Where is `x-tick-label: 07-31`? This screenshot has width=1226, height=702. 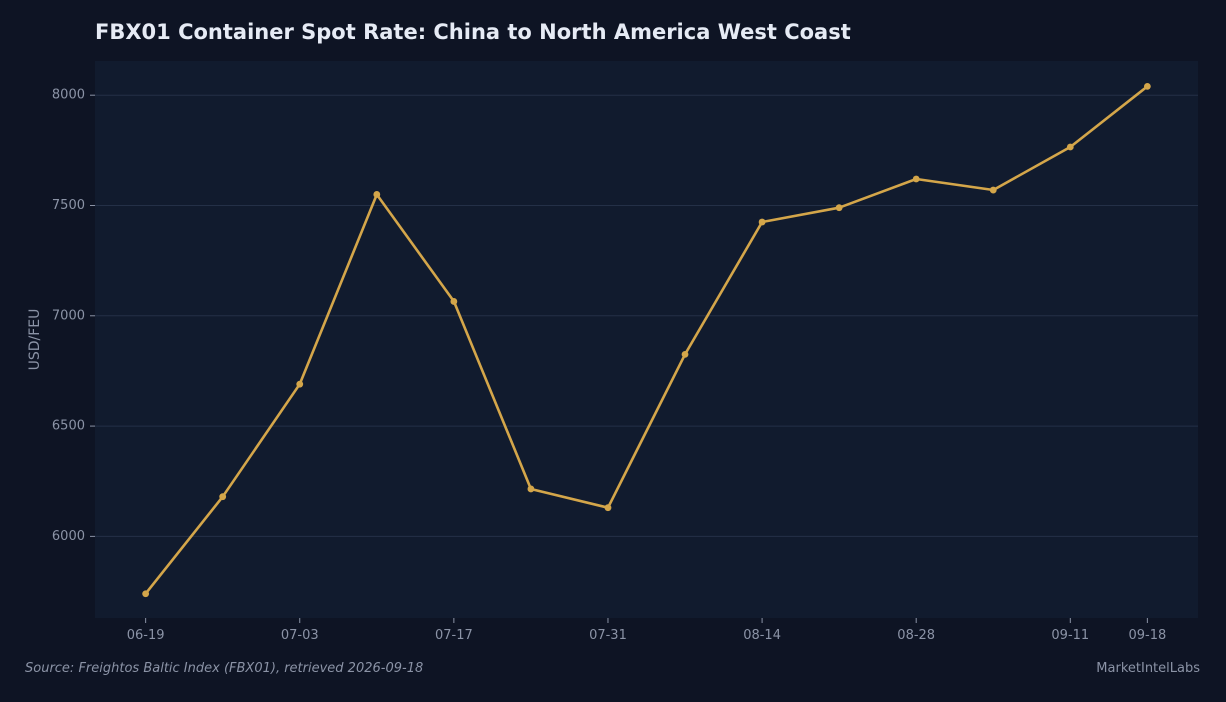 x-tick-label: 07-31 is located at coordinates (608, 635).